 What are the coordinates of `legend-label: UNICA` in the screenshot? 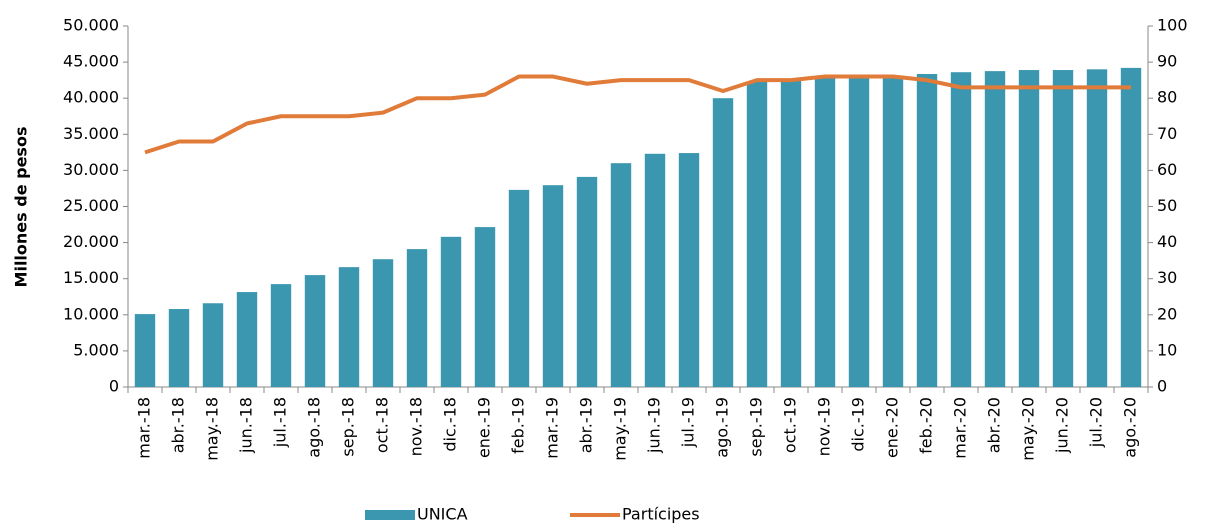 It's located at (442, 514).